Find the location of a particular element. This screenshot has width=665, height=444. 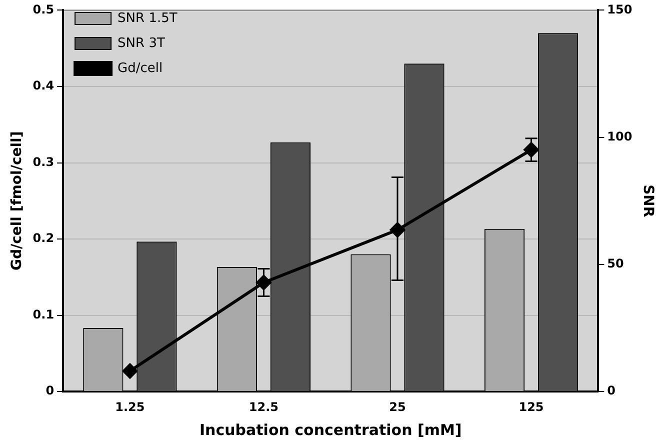

y2-tick-label: 100 is located at coordinates (619, 136).